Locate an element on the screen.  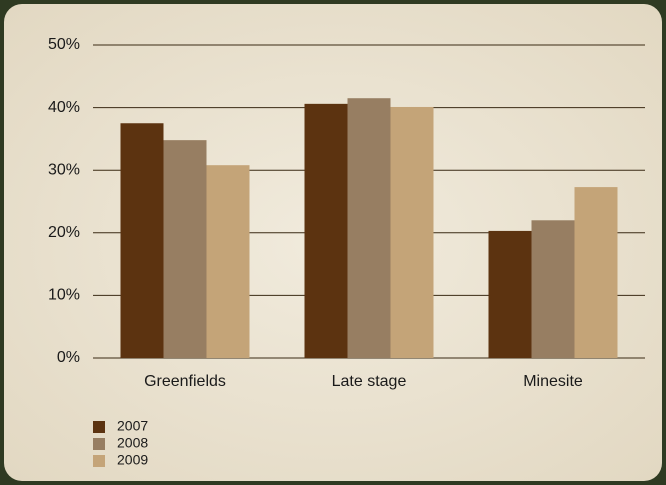
x-tick-label: Late stage is located at coordinates (369, 381).